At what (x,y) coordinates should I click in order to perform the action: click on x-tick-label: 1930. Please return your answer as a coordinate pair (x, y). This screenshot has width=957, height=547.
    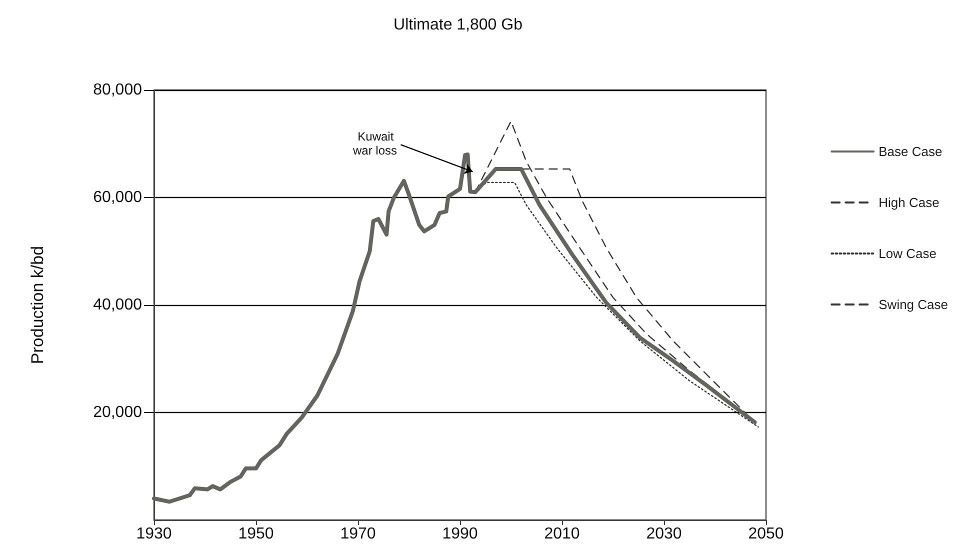
    Looking at the image, I should click on (154, 534).